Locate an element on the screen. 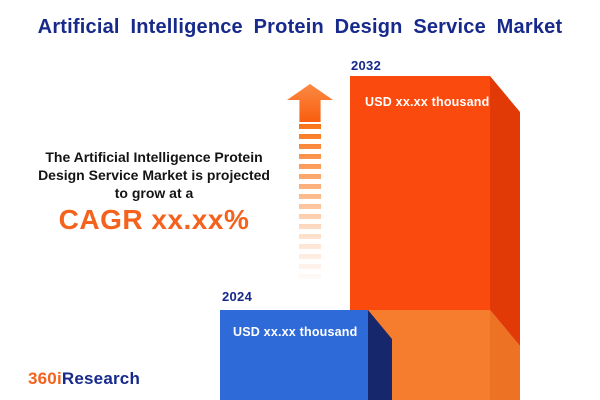 Image resolution: width=600 pixels, height=400 pixels. logo-research: Research is located at coordinates (101, 378).